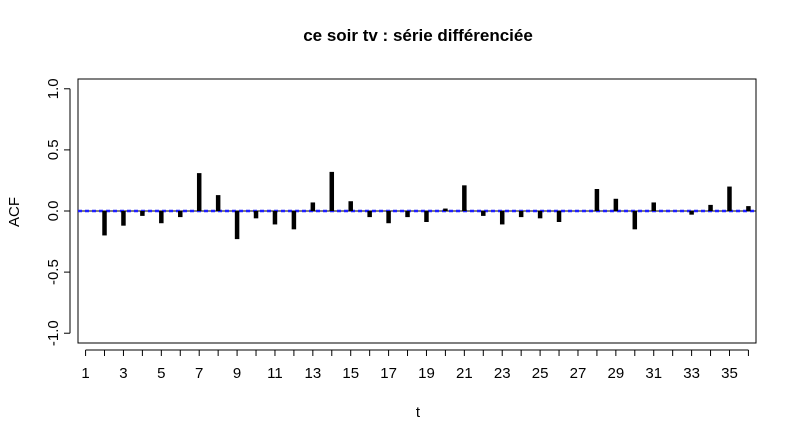 The height and width of the screenshot is (442, 798). Describe the element at coordinates (275, 373) in the screenshot. I see `x-tick-label: 11` at that location.